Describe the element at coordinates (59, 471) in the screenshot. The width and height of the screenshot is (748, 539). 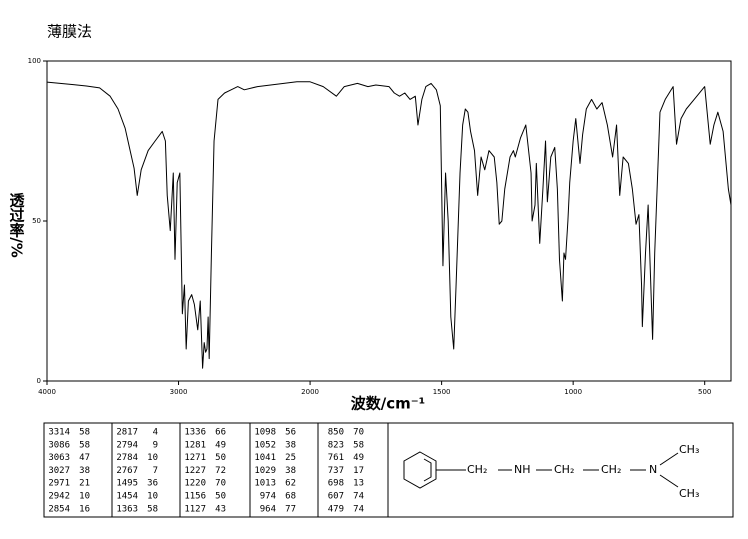
I see `peak-wavenumber: 3027` at that location.